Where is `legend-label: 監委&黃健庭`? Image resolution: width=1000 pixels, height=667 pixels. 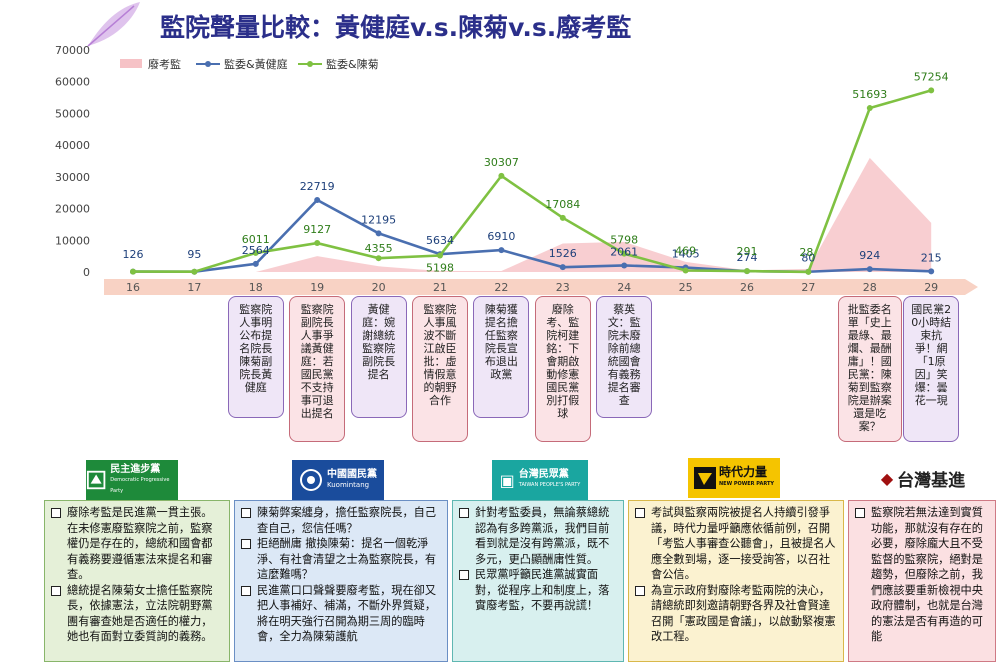
legend-label: 監委&黃健庭 is located at coordinates (256, 64).